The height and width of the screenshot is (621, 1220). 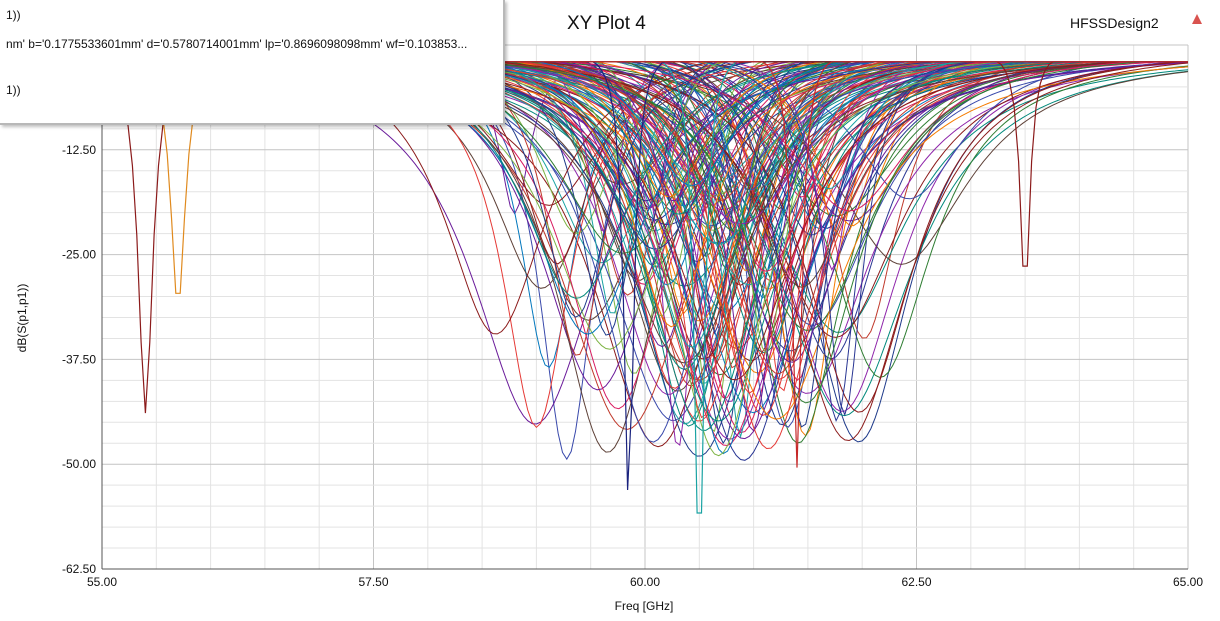 I want to click on y-tick-label: -12.50, so click(x=79, y=150).